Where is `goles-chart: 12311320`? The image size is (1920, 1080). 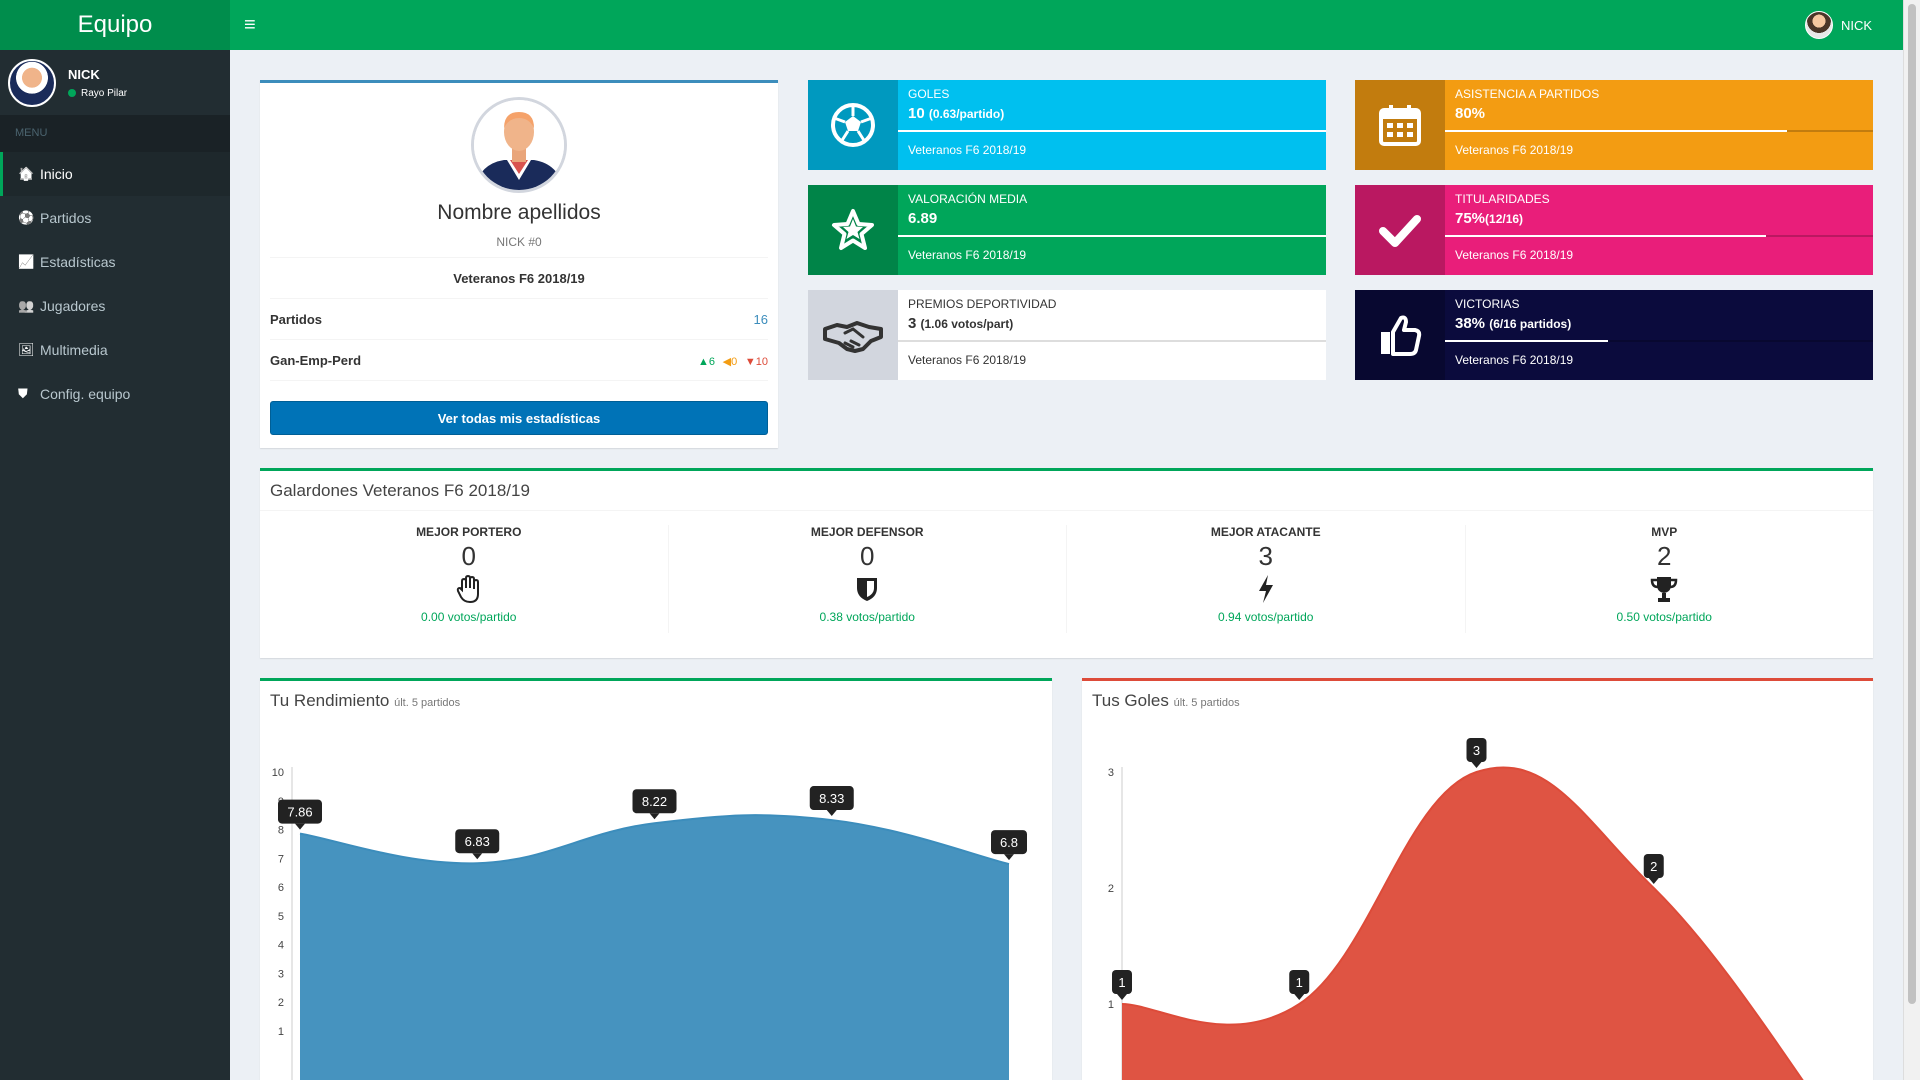 goles-chart: 12311320 is located at coordinates (1456, 909).